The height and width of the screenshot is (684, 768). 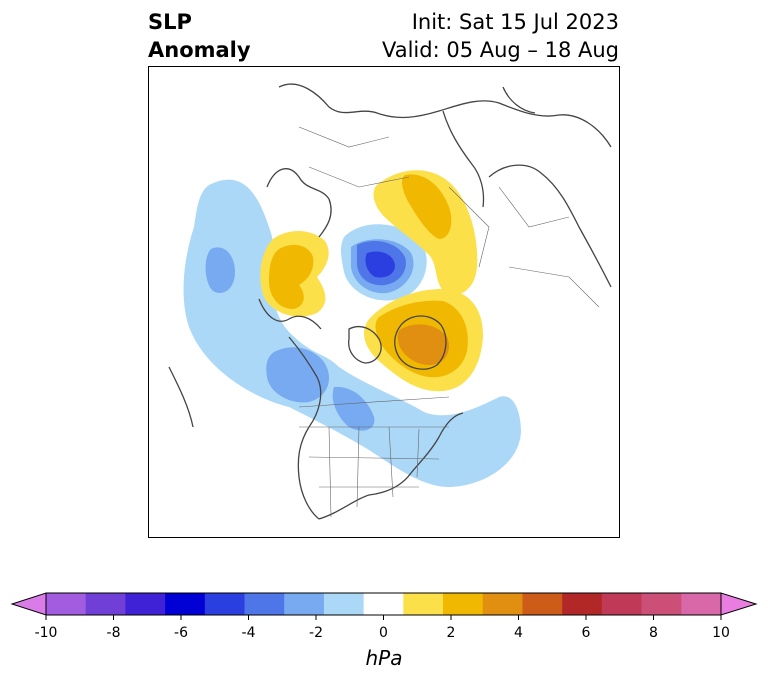 I want to click on colorbar-tick-label: -10, so click(x=46, y=633).